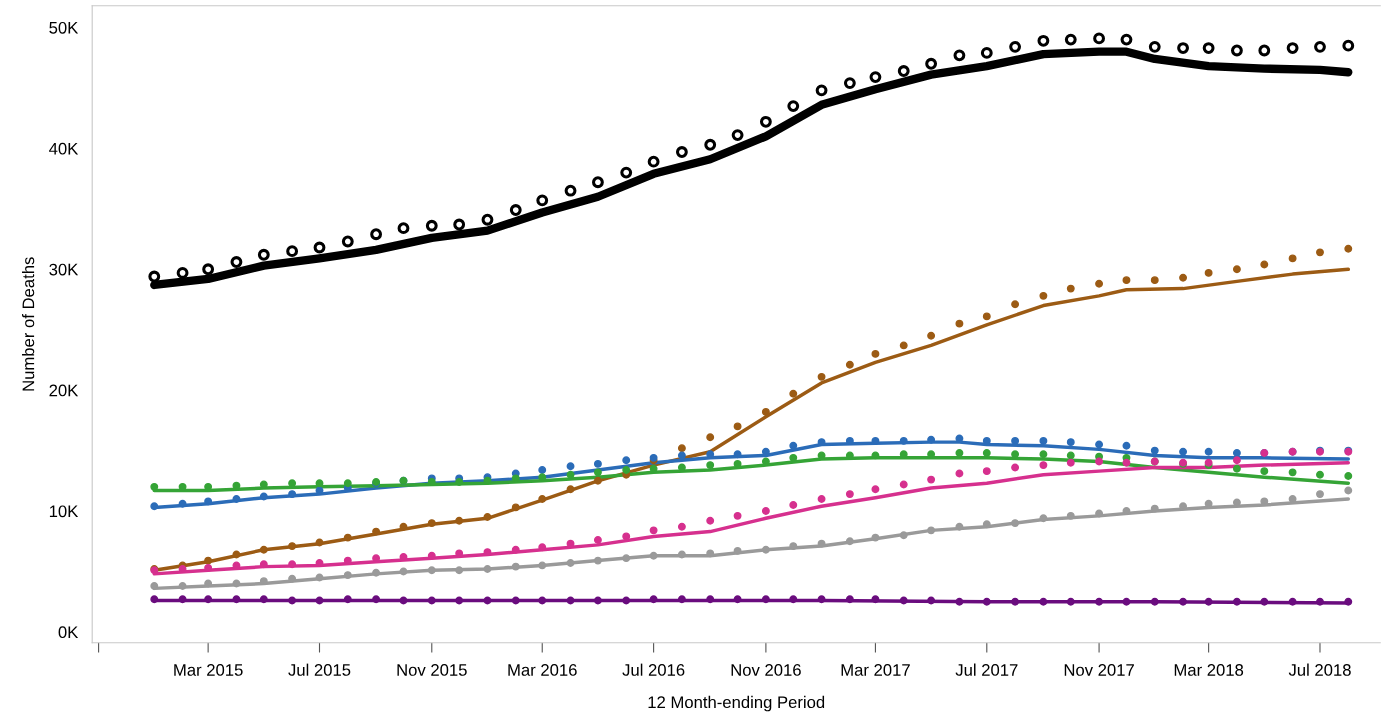 This screenshot has height=719, width=1397. I want to click on y-tick-label: 20K, so click(64, 390).